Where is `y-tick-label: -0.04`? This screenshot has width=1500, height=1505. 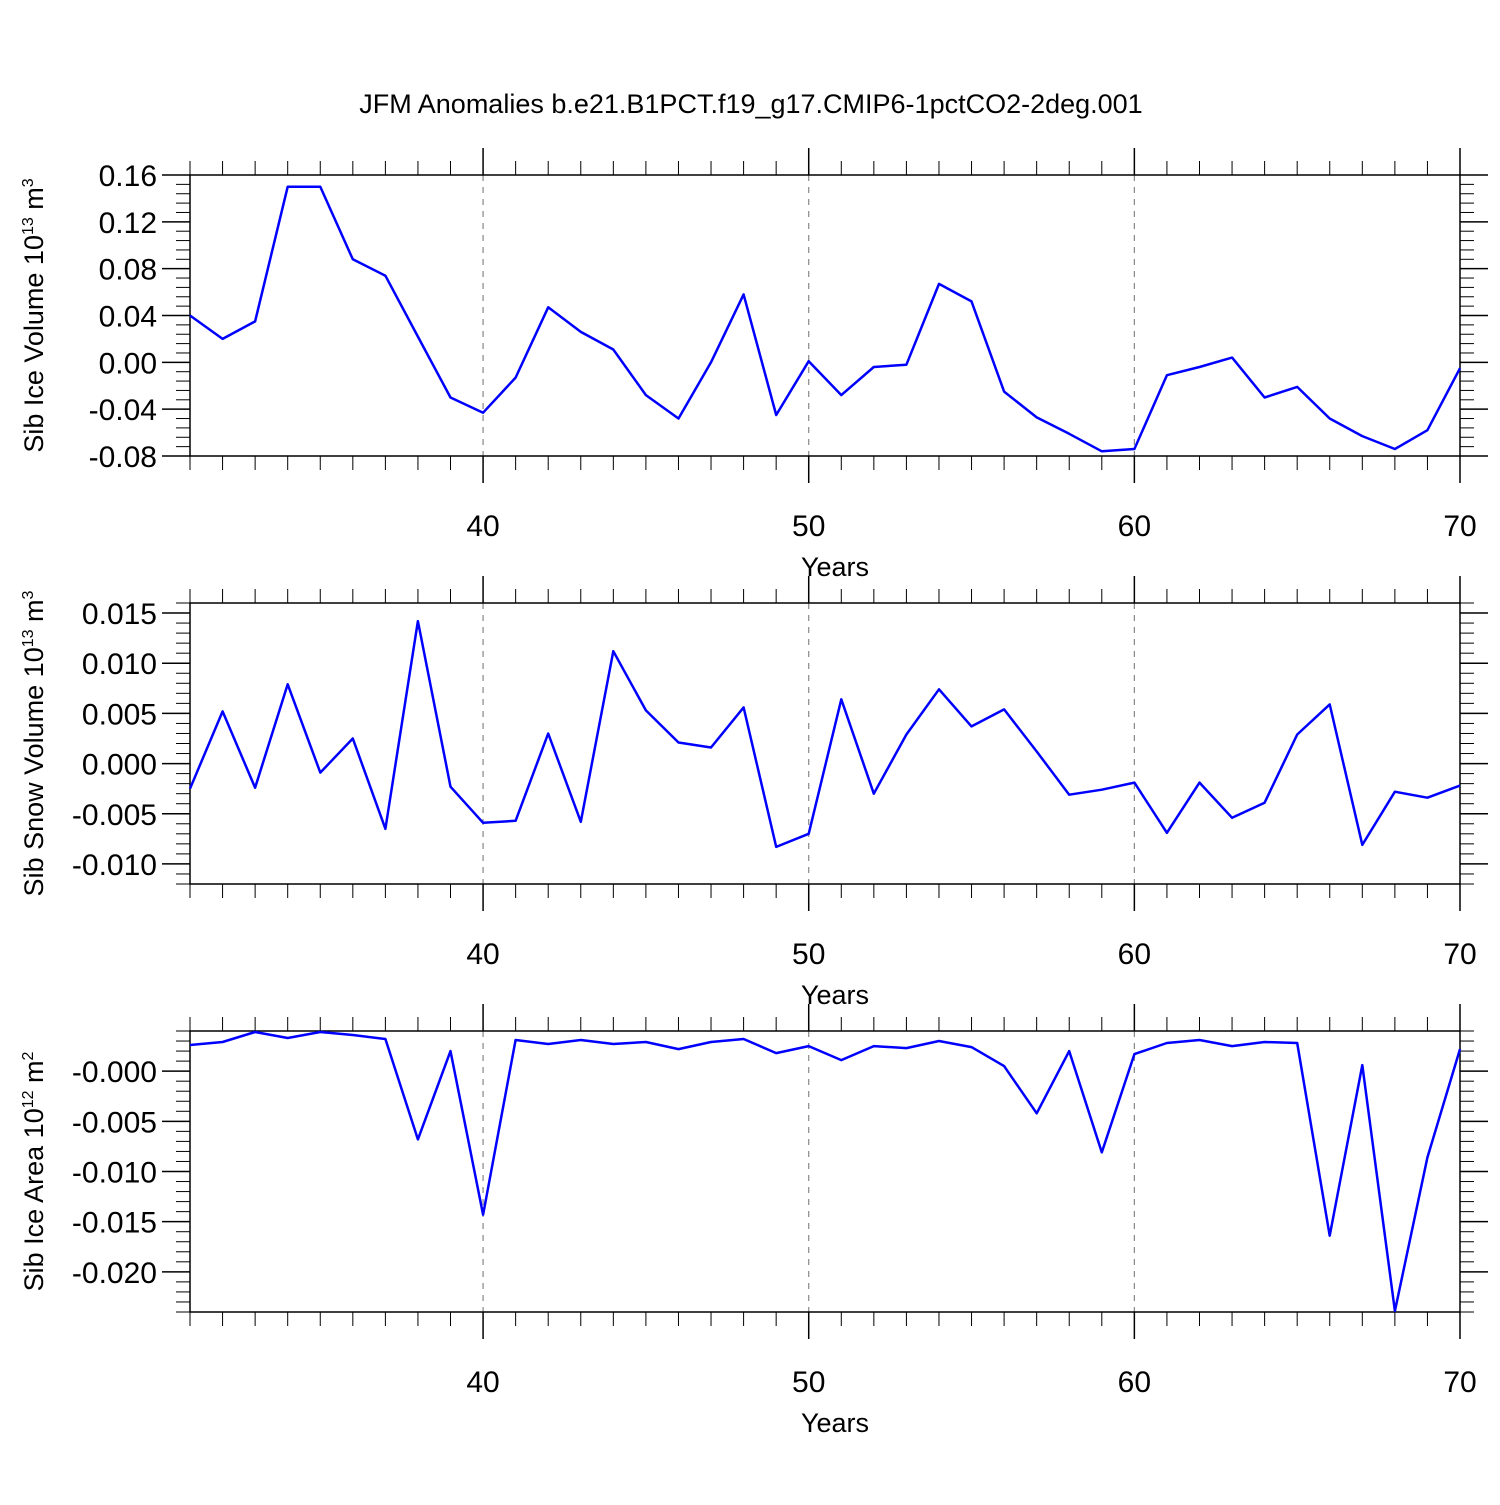 y-tick-label: -0.04 is located at coordinates (123, 410).